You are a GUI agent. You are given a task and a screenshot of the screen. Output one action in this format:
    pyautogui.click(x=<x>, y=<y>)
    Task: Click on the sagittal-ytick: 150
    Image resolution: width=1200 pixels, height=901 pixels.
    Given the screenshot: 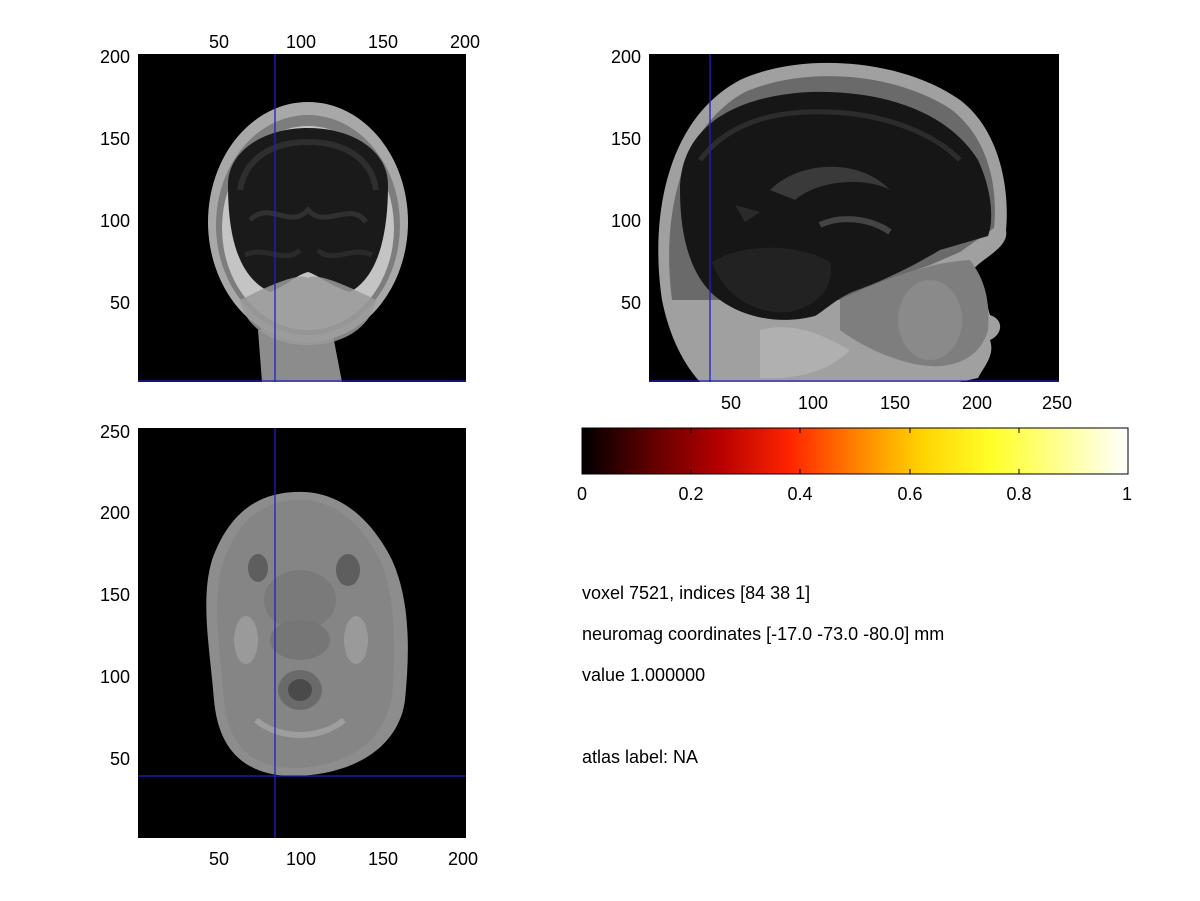 What is the action you would take?
    pyautogui.click(x=626, y=139)
    